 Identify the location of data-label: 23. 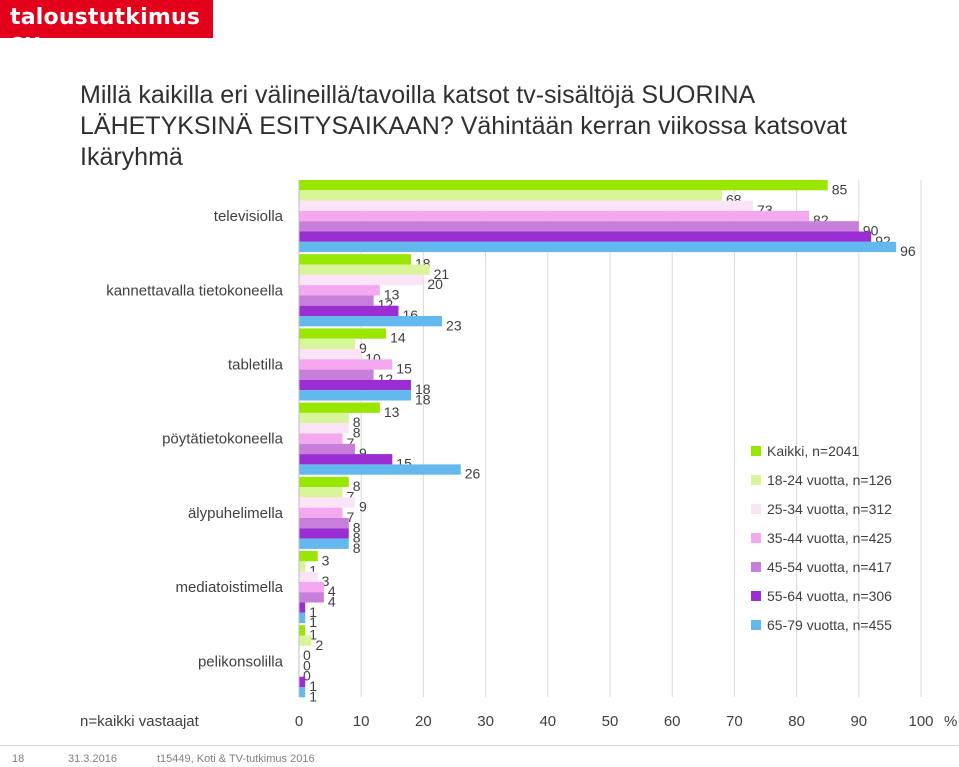
(454, 325).